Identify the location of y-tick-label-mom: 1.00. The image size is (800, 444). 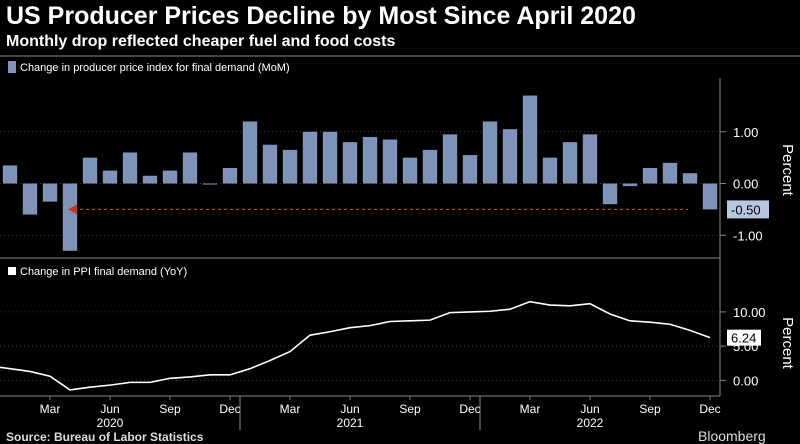
(745, 132).